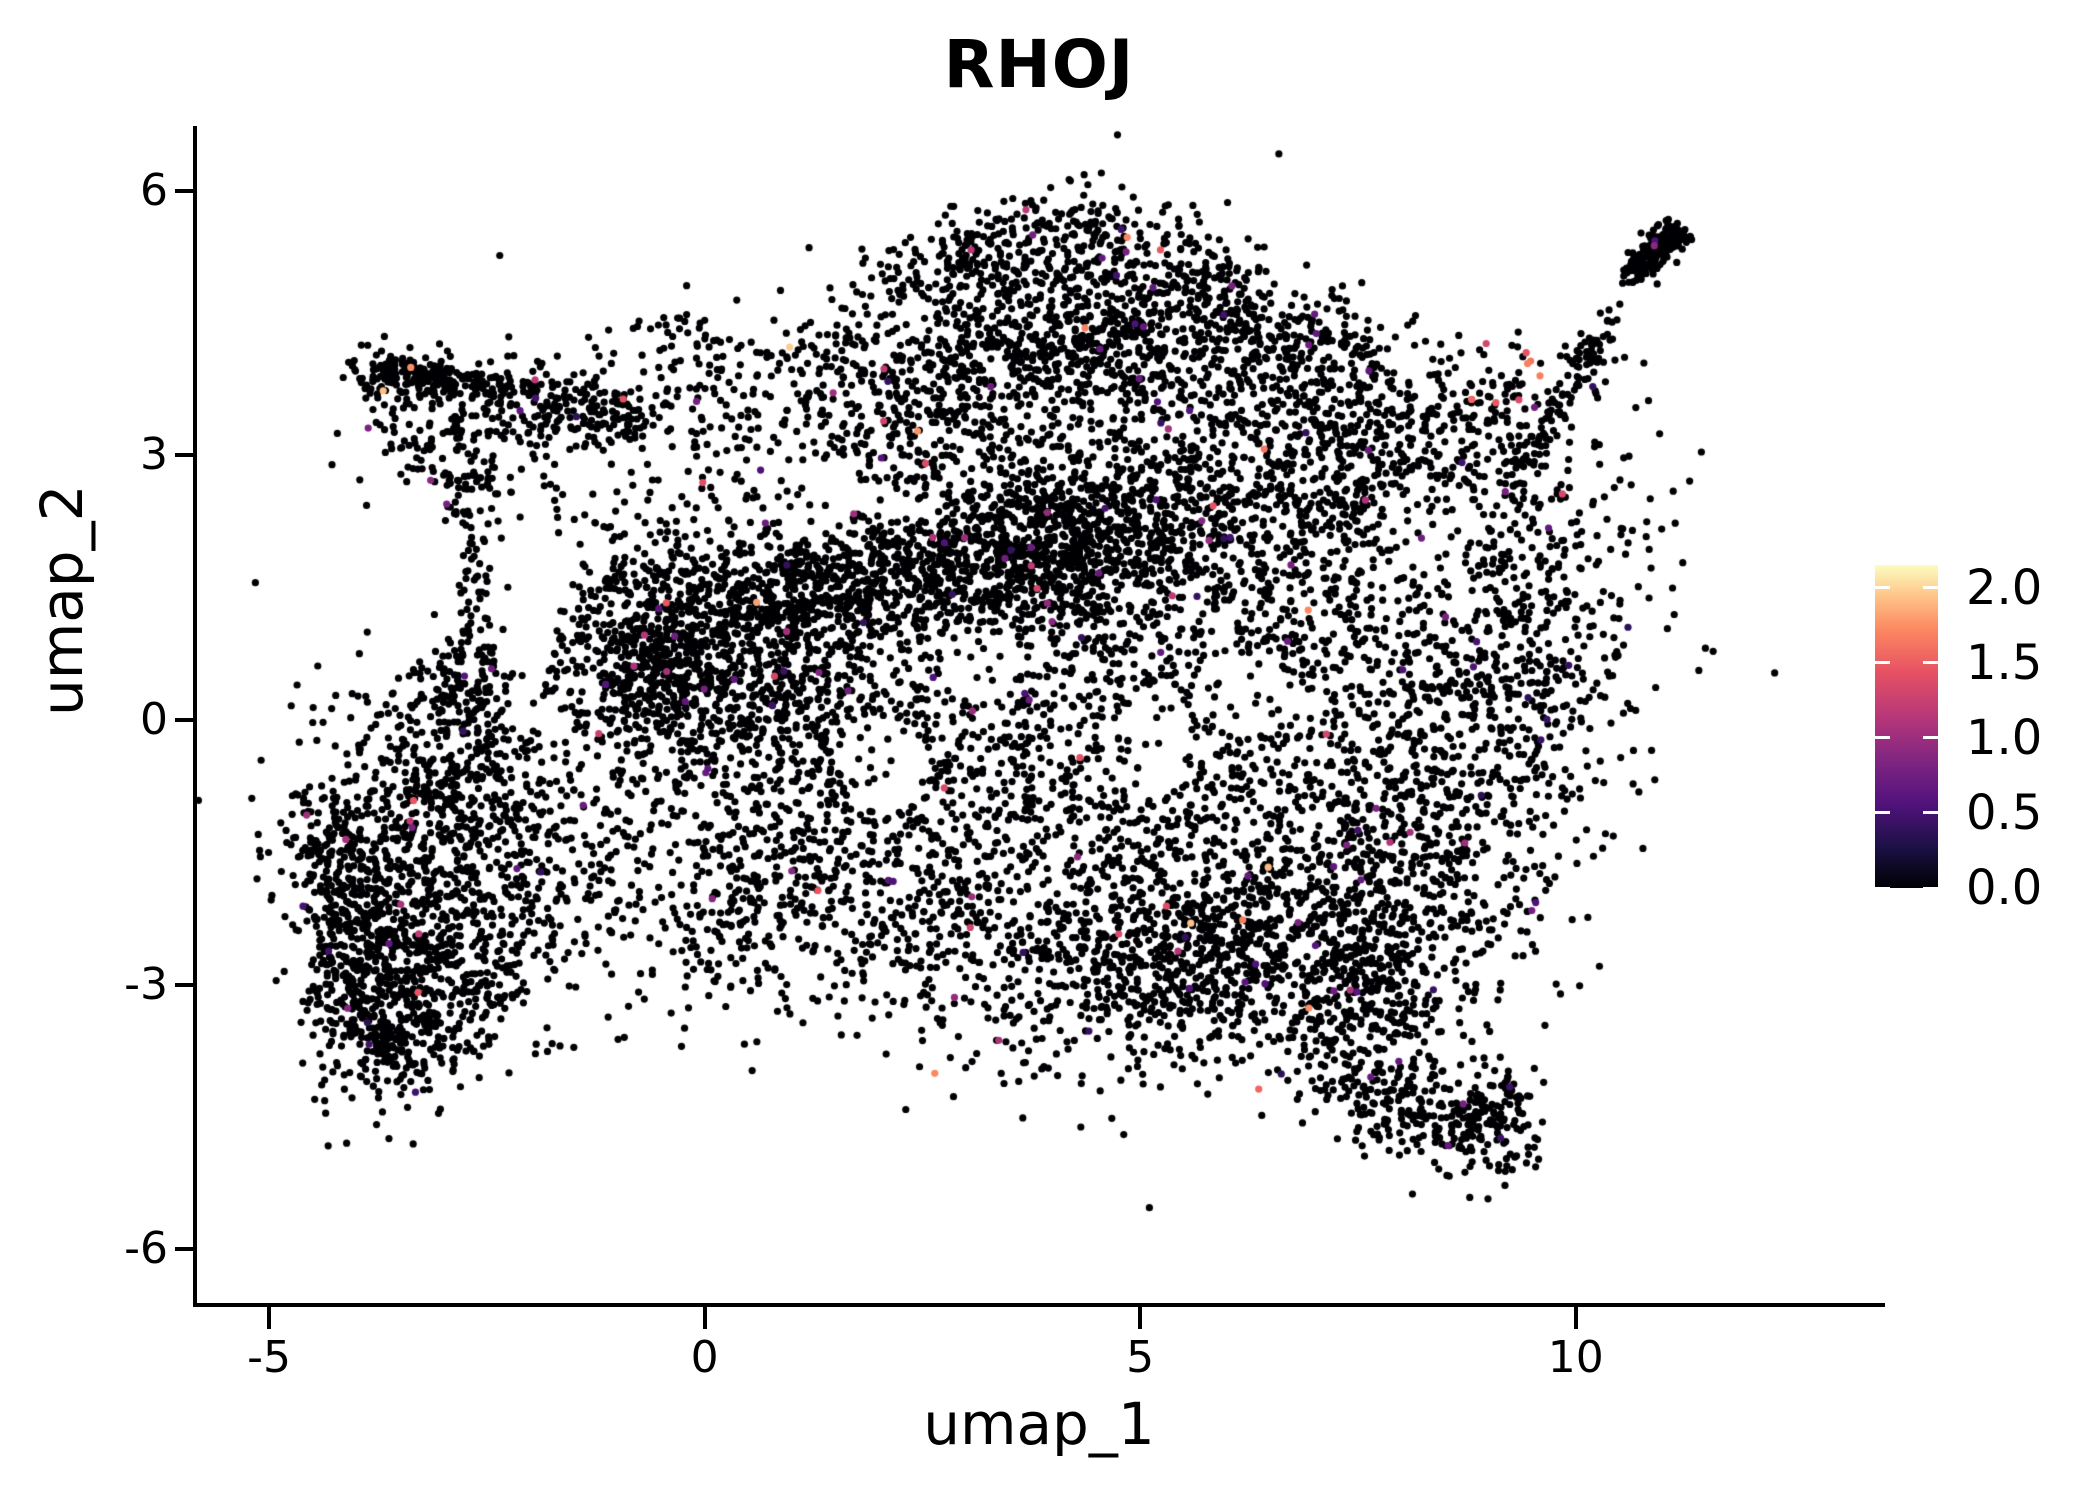  What do you see at coordinates (154, 720) in the screenshot?
I see `y-tick-label: 0` at bounding box center [154, 720].